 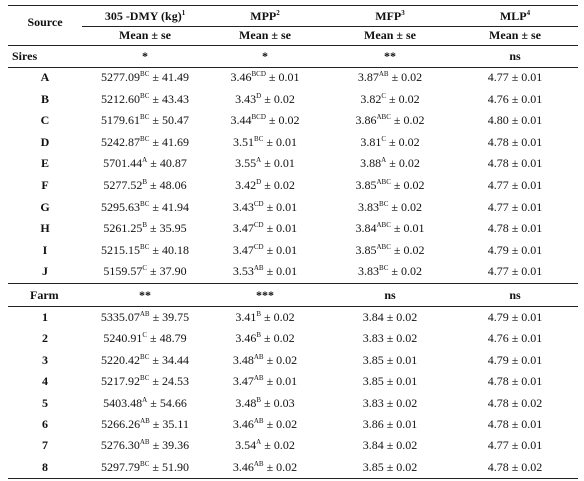 What do you see at coordinates (243, 206) in the screenshot?
I see `cell-text: 3.43` at bounding box center [243, 206].